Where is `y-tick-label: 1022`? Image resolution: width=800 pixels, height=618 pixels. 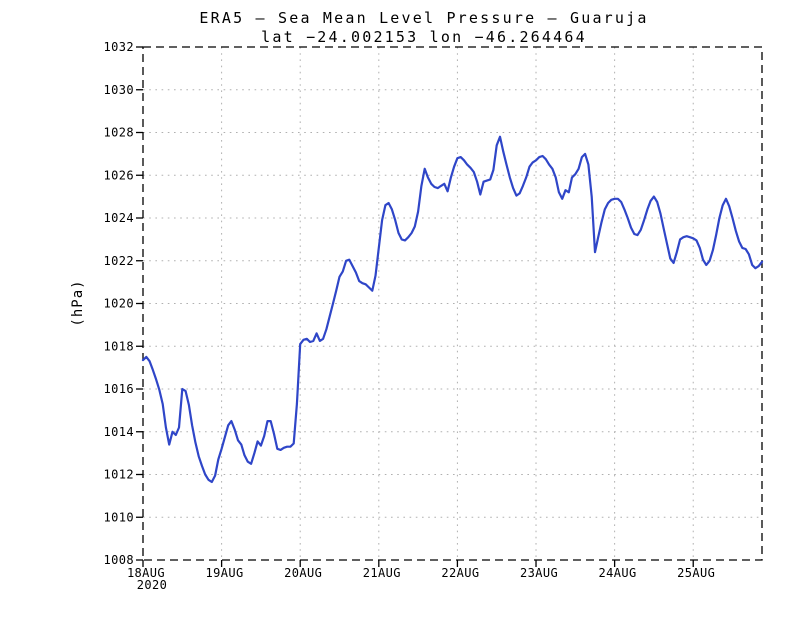
y-tick-label: 1022 is located at coordinates (119, 261).